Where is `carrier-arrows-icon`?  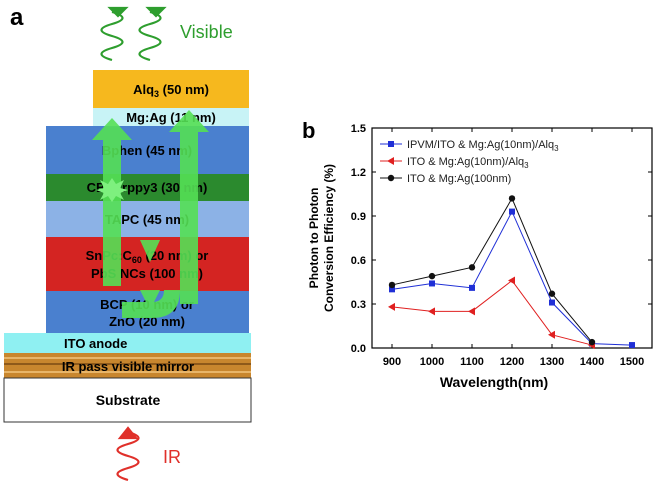 carrier-arrows-icon is located at coordinates (150, 214).